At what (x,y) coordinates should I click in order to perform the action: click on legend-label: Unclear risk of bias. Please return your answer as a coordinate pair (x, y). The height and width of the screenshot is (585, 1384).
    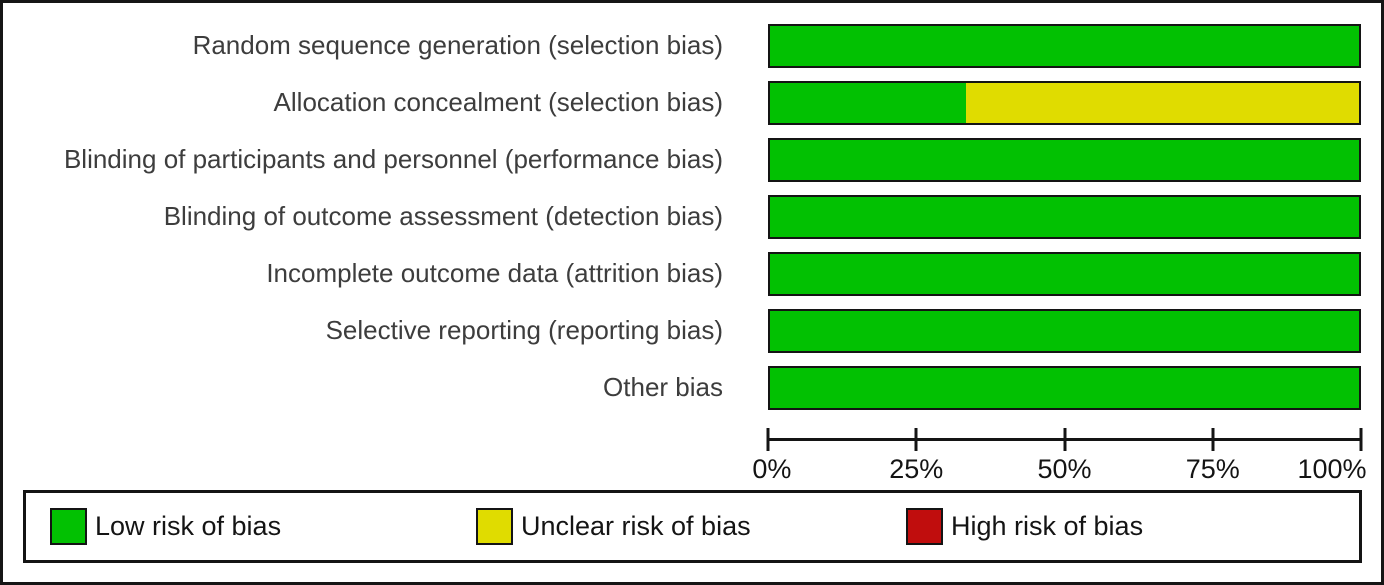
    Looking at the image, I should click on (636, 526).